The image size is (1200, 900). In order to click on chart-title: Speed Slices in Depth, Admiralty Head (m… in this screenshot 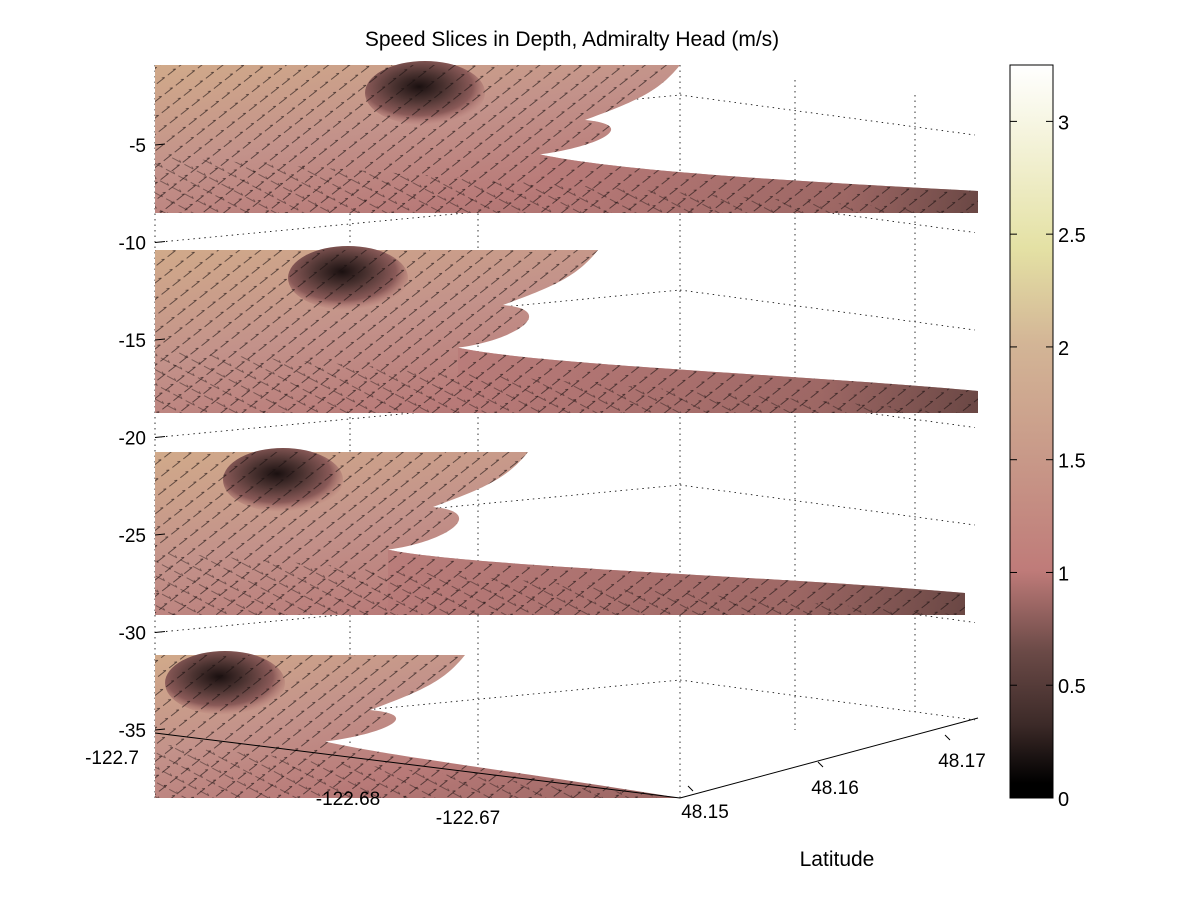, I will do `click(572, 39)`.